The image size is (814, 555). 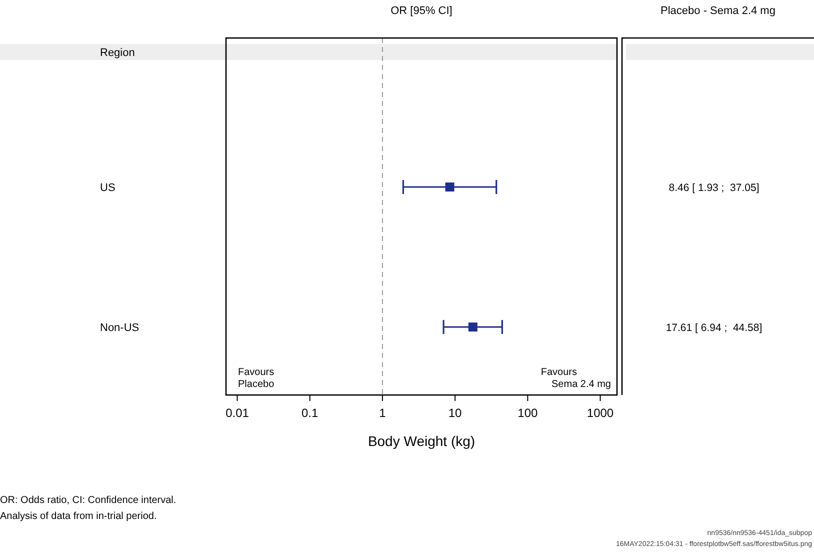 I want to click on x-tick-label: 100, so click(x=528, y=413).